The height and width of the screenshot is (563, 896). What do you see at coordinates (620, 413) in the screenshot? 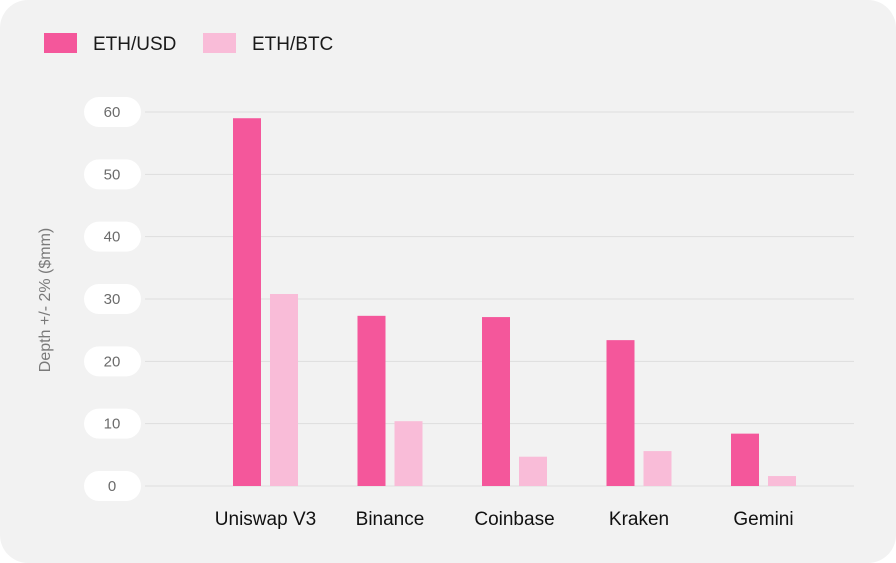
I see `bar-kraken-eth-usd` at bounding box center [620, 413].